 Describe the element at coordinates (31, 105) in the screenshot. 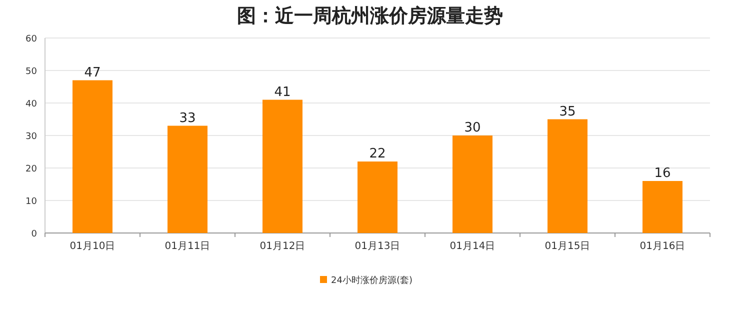

I see `ytick: 40` at that location.